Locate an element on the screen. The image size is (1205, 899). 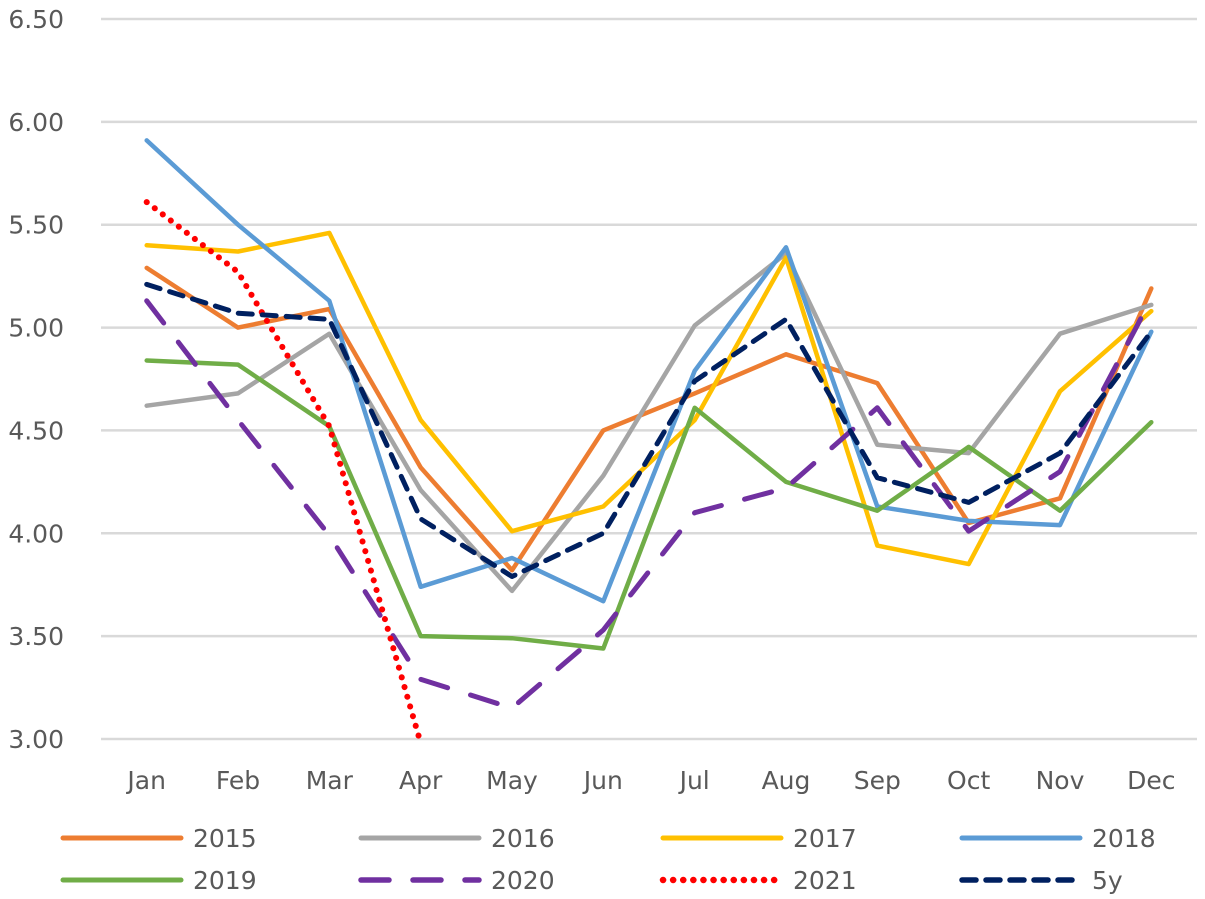
legend-item-2019: 2019 is located at coordinates (158, 880).